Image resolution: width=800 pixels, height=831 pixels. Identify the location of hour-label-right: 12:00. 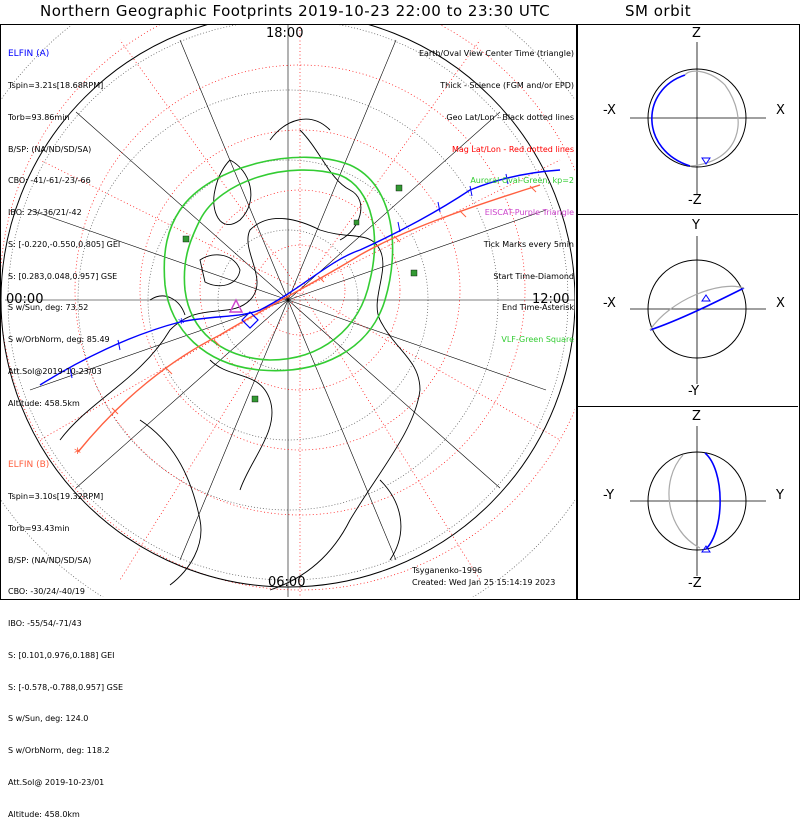
(551, 299).